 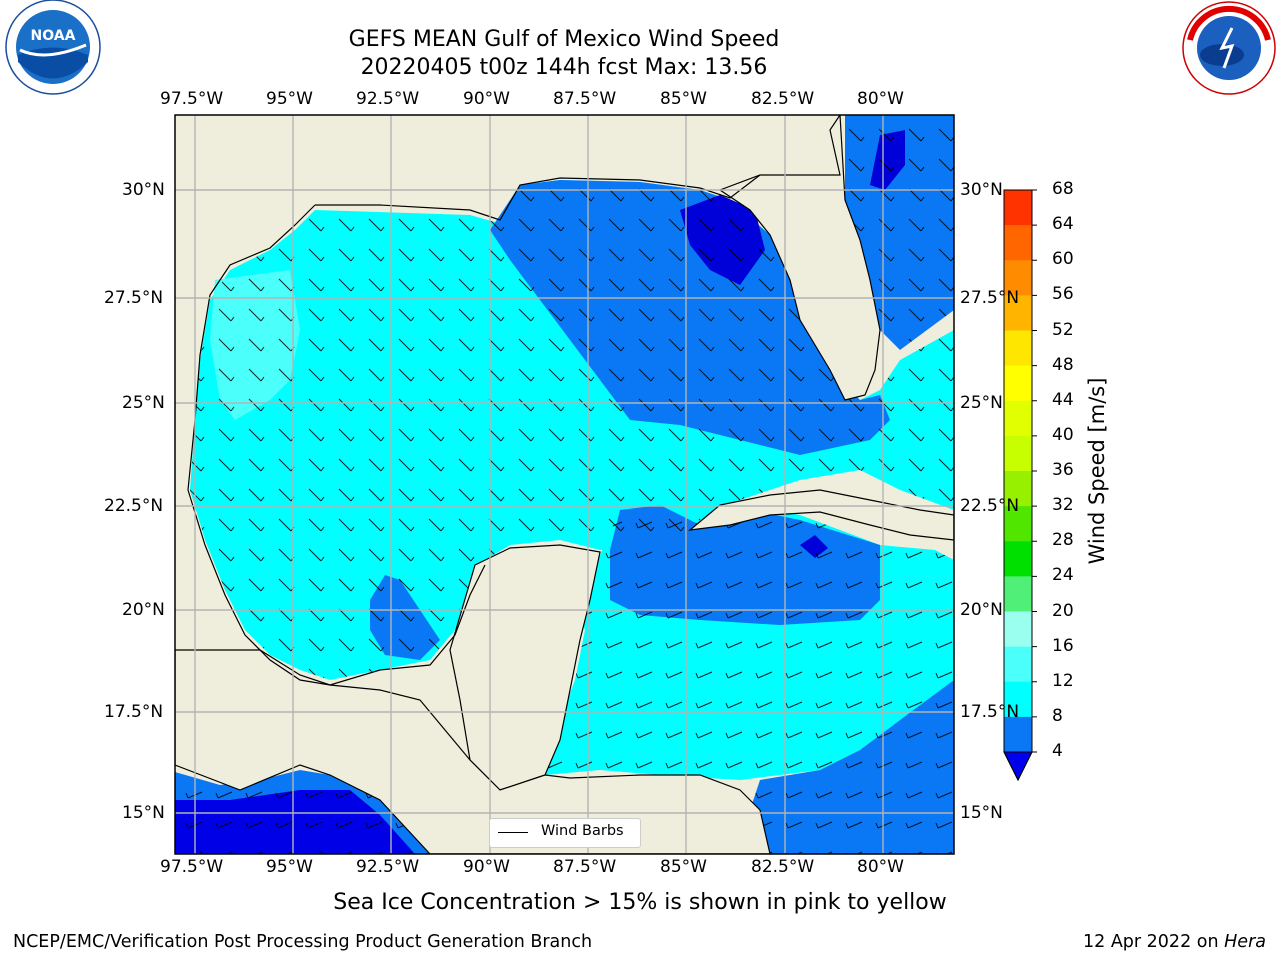 What do you see at coordinates (143, 610) in the screenshot?
I see `lat-label-left: 20°N` at bounding box center [143, 610].